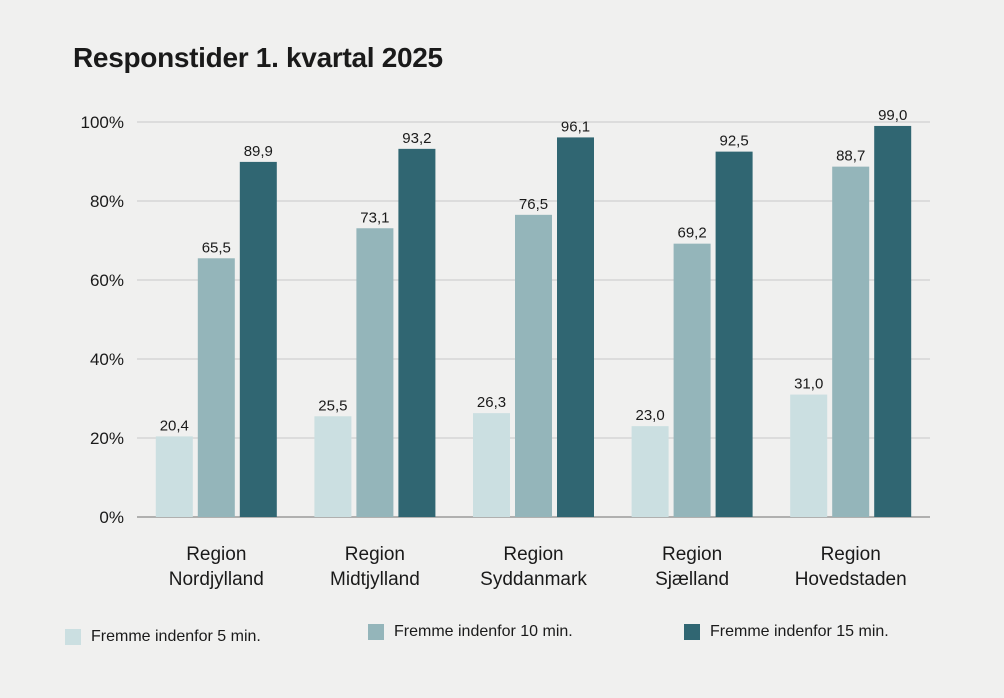 Image resolution: width=1004 pixels, height=698 pixels. What do you see at coordinates (174, 425) in the screenshot?
I see `data-label: 20,4` at bounding box center [174, 425].